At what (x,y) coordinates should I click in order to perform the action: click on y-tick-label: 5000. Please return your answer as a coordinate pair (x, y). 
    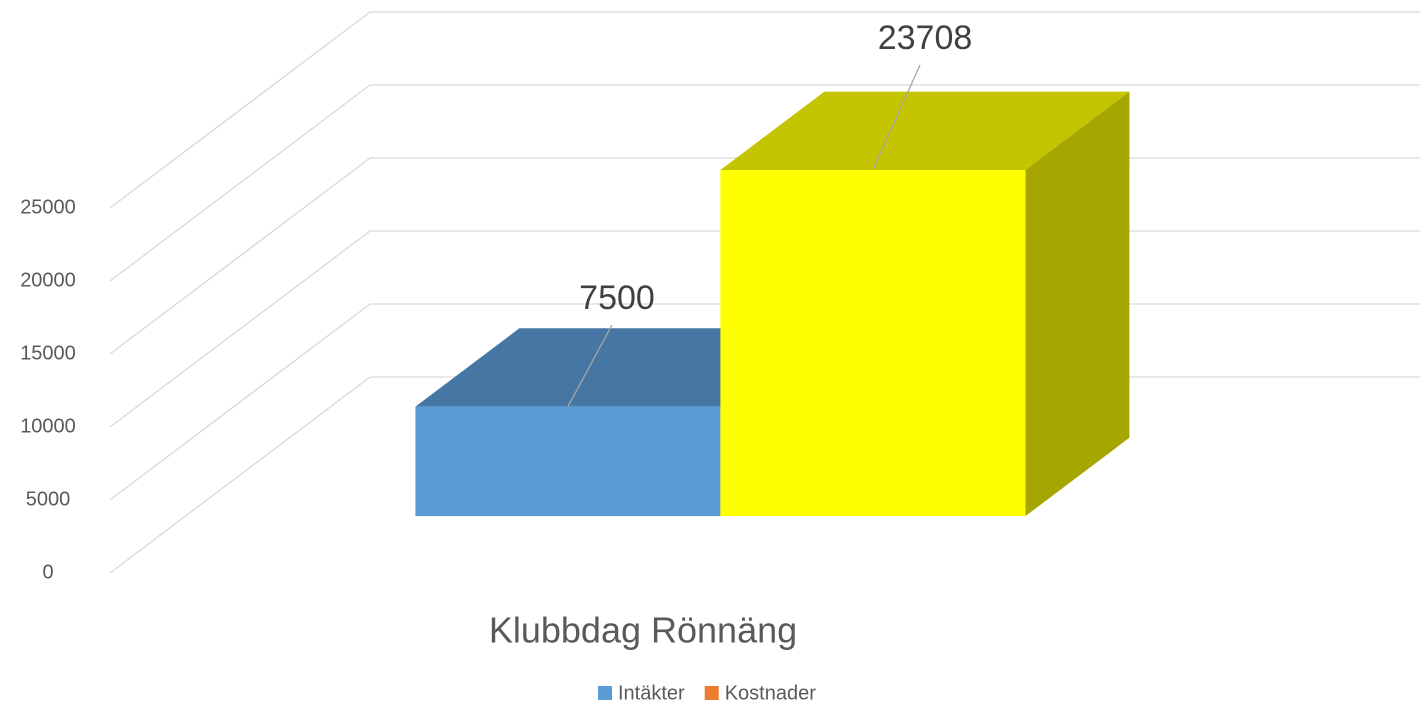
    Looking at the image, I should click on (48, 499).